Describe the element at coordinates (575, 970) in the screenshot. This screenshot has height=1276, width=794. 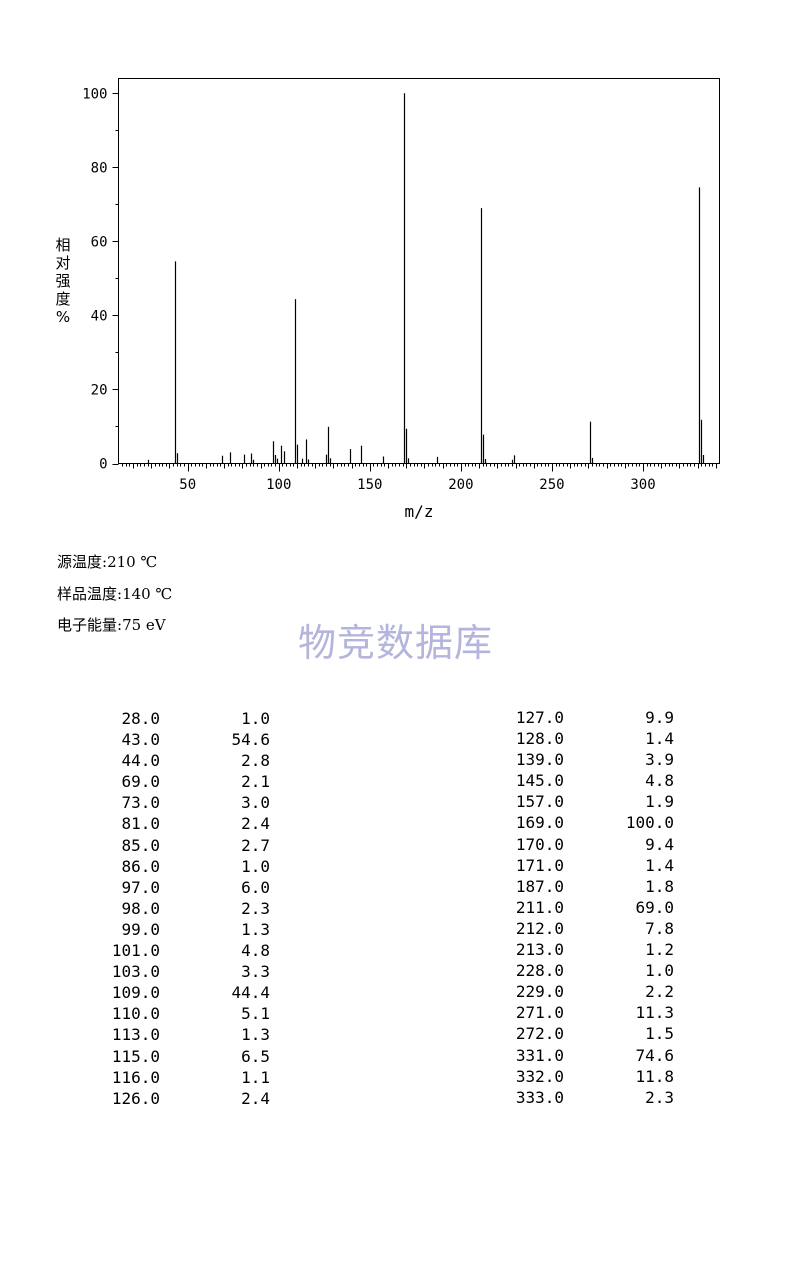
I see `table-row: 228.0 1.0` at that location.